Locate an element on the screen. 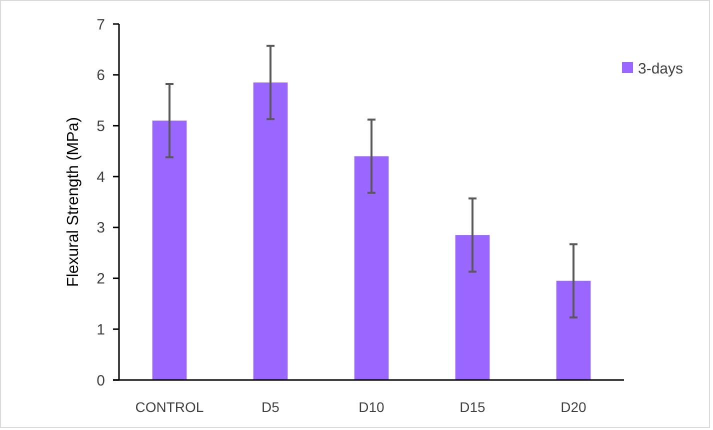  x-tick-label: D5 is located at coordinates (271, 407).